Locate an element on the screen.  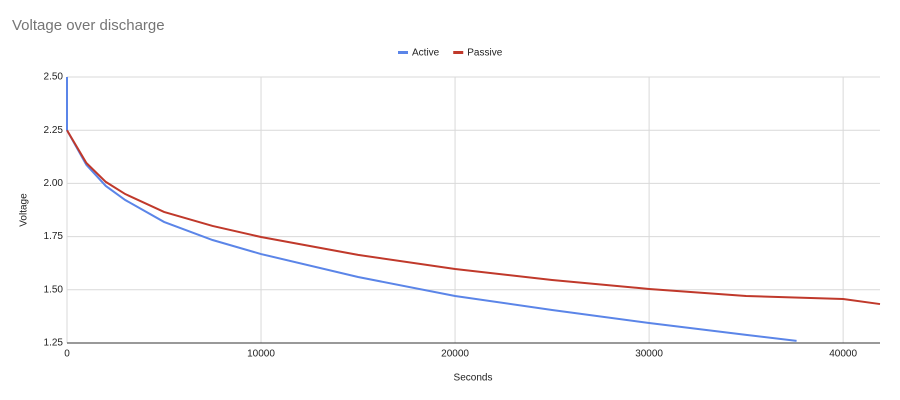
x-tick-label: 30000 is located at coordinates (649, 354).